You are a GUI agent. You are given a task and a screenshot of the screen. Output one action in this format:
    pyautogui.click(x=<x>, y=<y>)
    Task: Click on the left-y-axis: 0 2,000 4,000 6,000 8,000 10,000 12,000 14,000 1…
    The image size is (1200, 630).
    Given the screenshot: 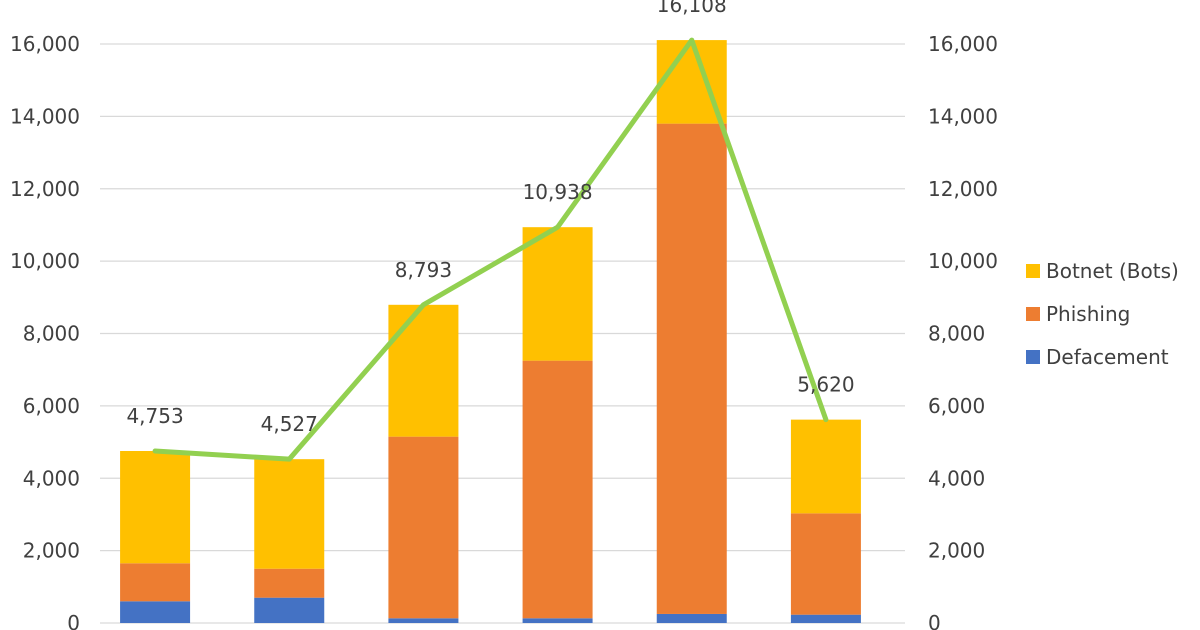 What is the action you would take?
    pyautogui.click(x=45, y=331)
    